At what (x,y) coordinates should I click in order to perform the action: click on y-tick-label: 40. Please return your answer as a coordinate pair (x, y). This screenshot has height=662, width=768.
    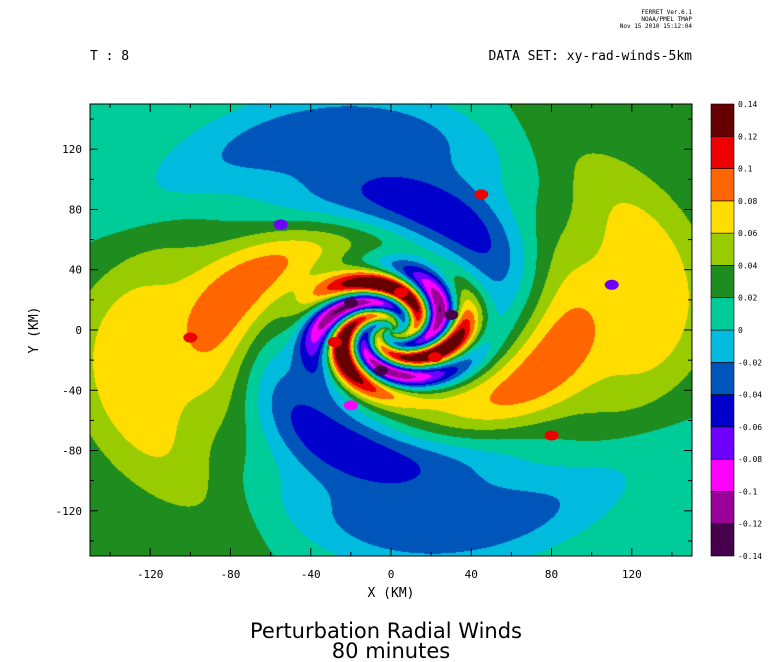
    Looking at the image, I should click on (75, 270).